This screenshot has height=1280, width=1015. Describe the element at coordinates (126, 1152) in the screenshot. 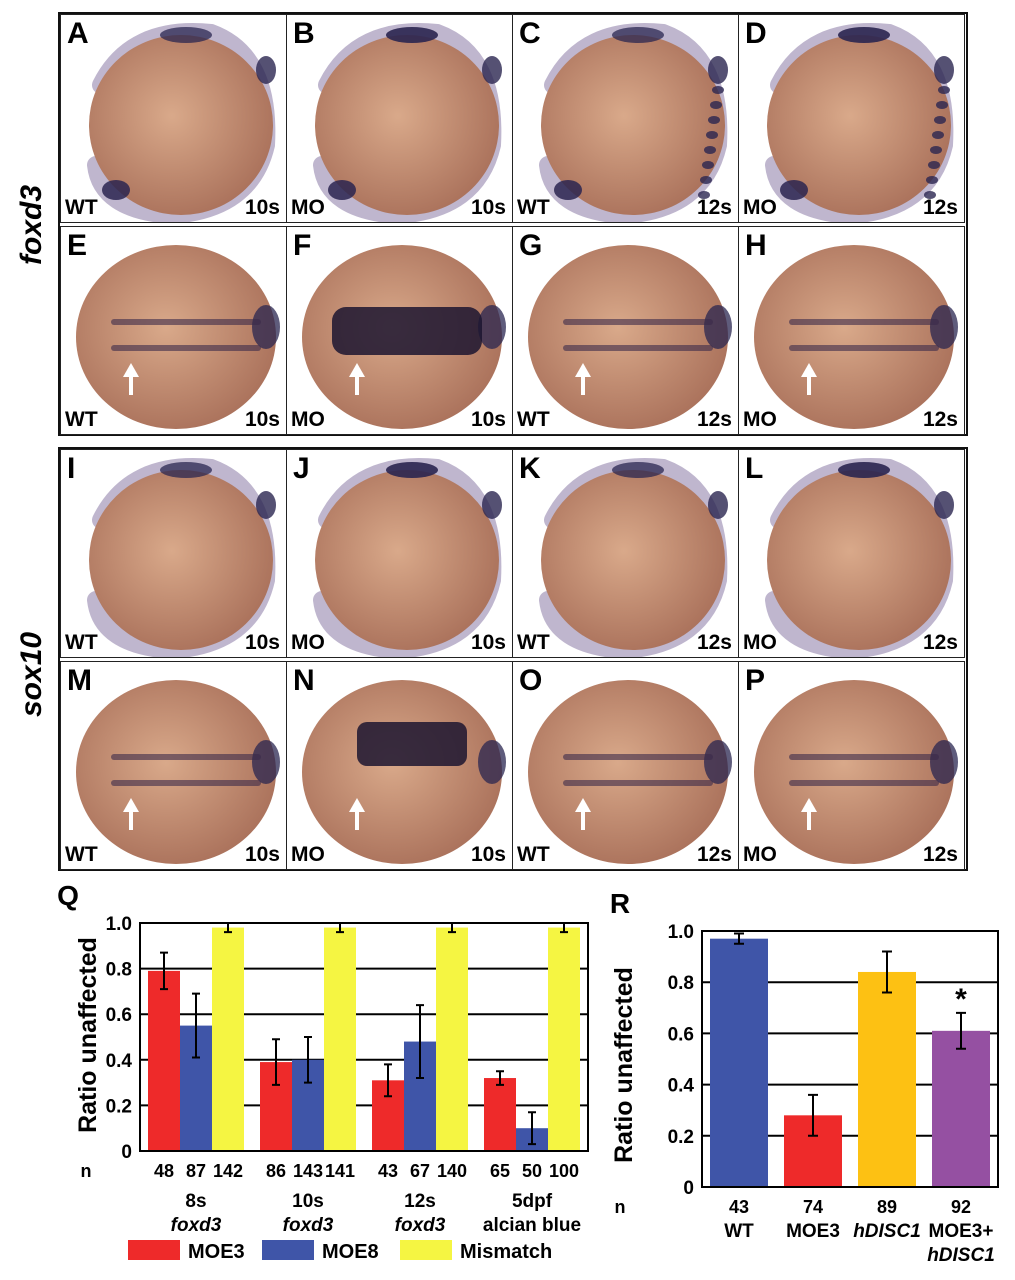

I see `y-tick-label: 0` at that location.